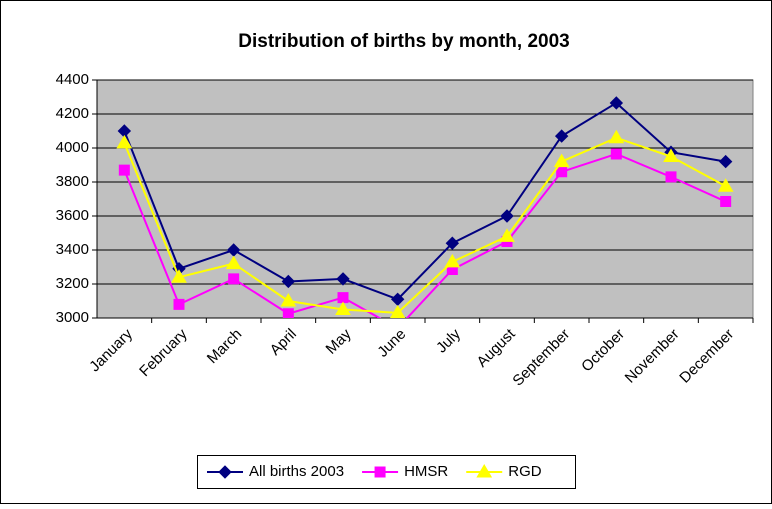  Describe the element at coordinates (72, 317) in the screenshot. I see `y-tick-label: 3000` at that location.